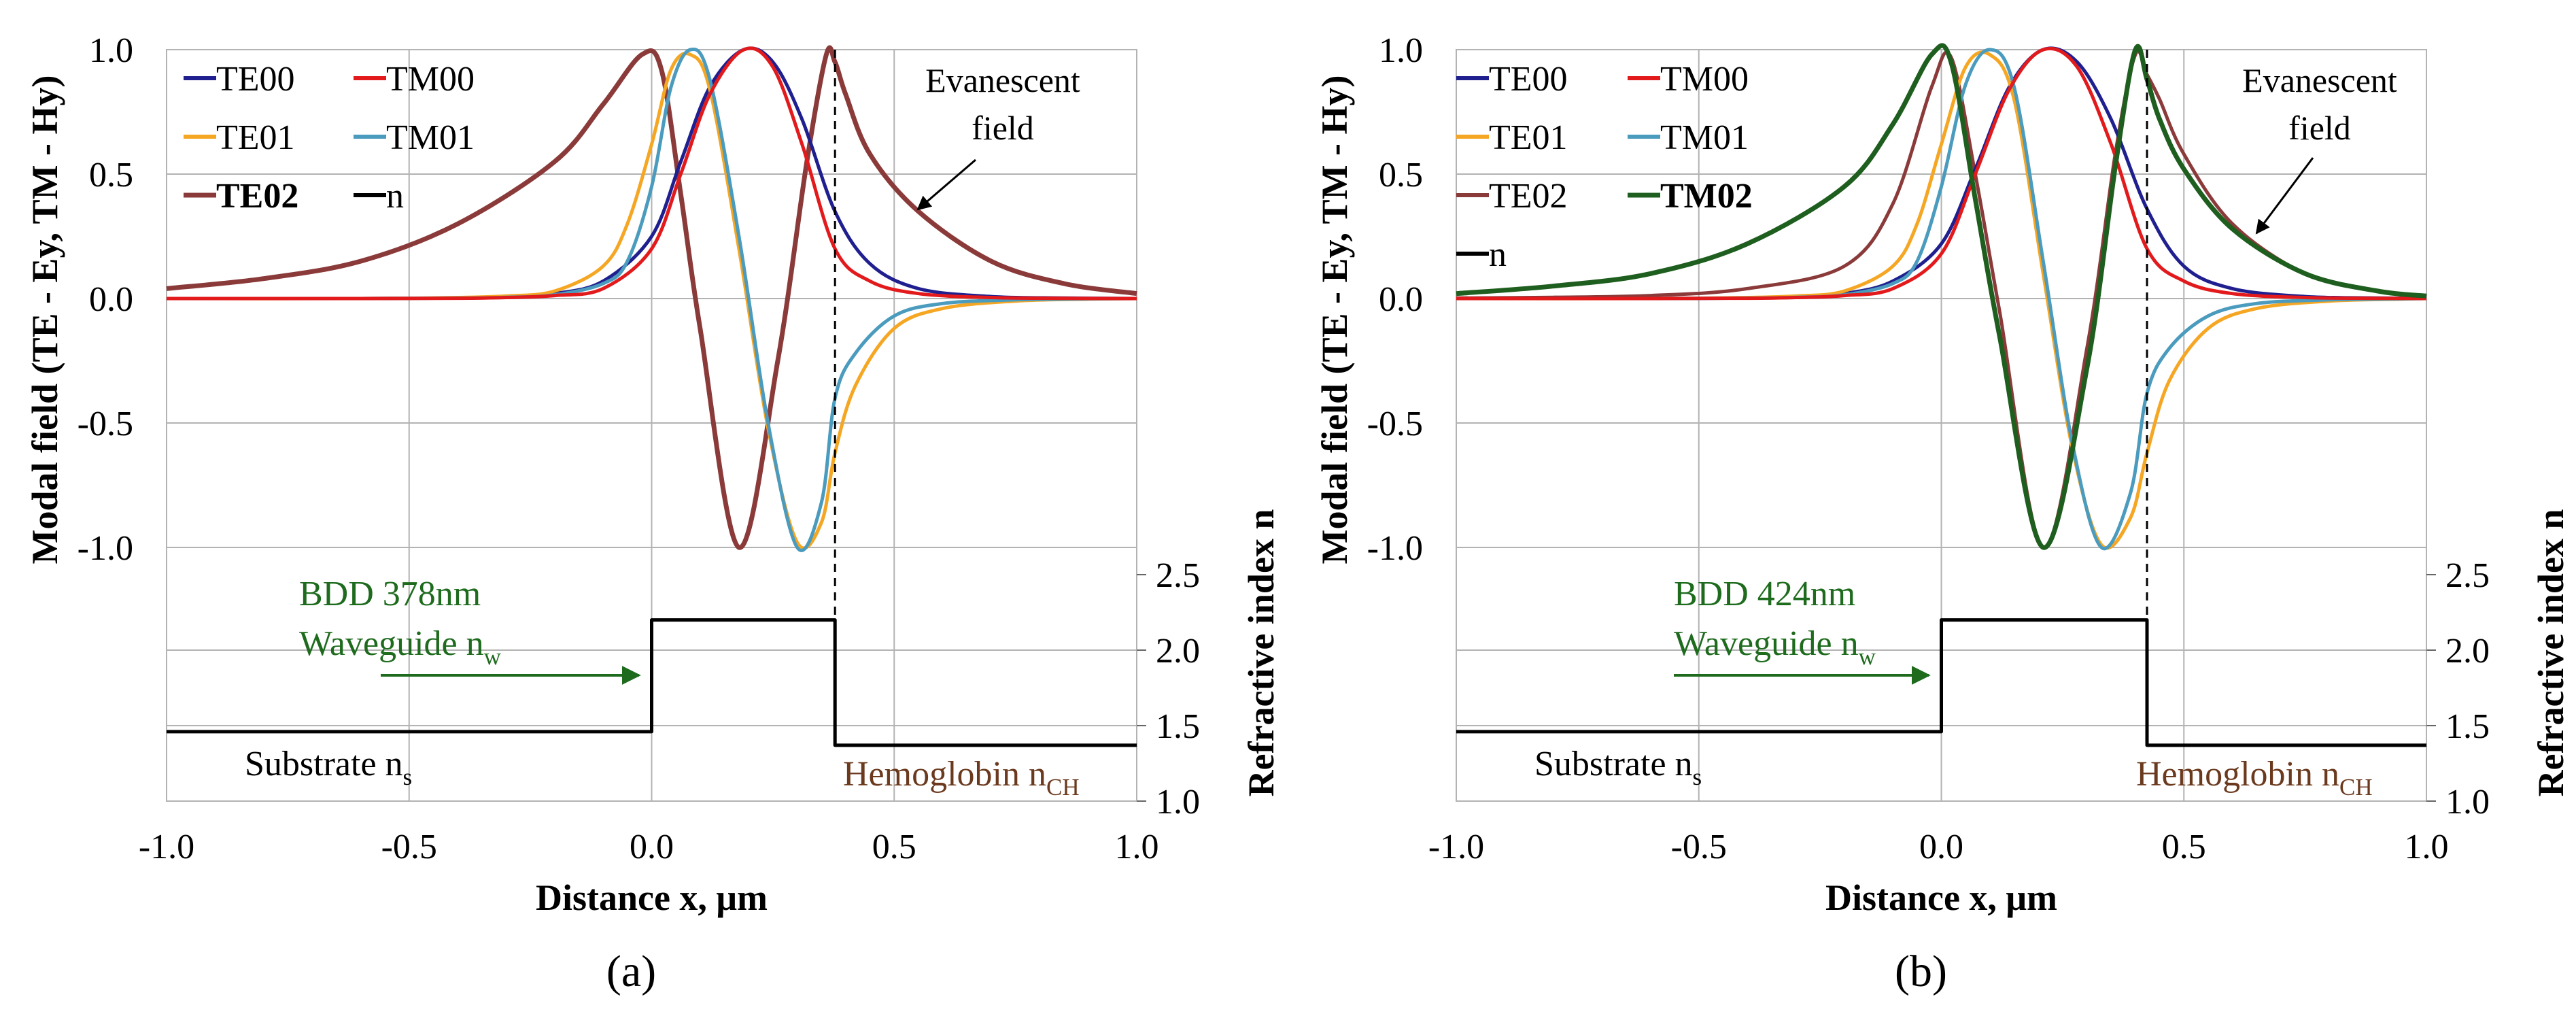 This screenshot has width=2576, height=1016. What do you see at coordinates (390, 594) in the screenshot?
I see `bdd-label: BDD 378nm` at bounding box center [390, 594].